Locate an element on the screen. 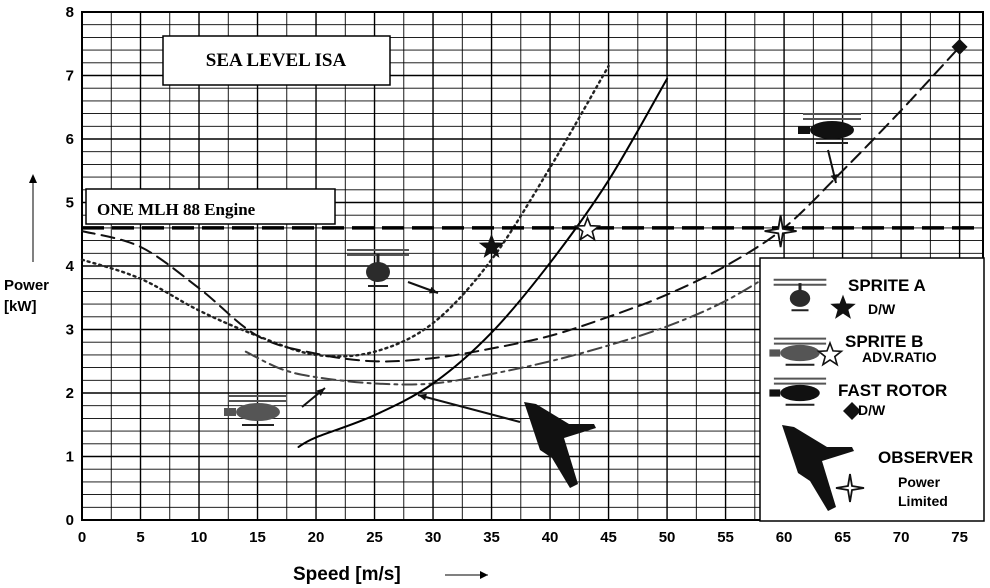 The height and width of the screenshot is (588, 990). sprite-a-aircraft-icon is located at coordinates (378, 268).